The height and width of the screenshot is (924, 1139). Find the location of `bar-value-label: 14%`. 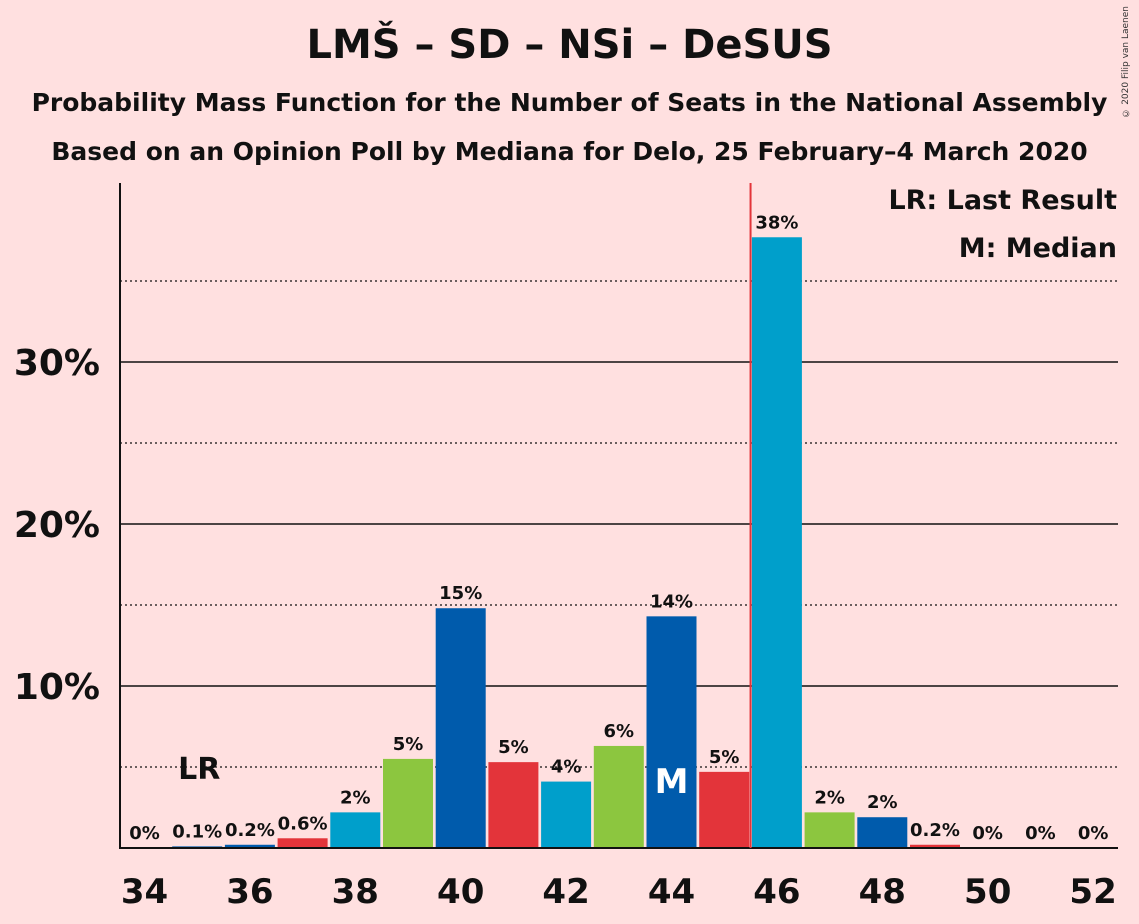

bar-value-label: 14% is located at coordinates (671, 601).